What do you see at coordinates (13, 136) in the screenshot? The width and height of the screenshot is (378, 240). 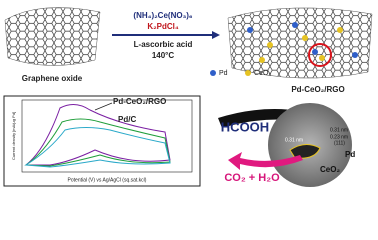 I see `y-axis-label: Current density [mA/μg Pd]` at bounding box center [13, 136].